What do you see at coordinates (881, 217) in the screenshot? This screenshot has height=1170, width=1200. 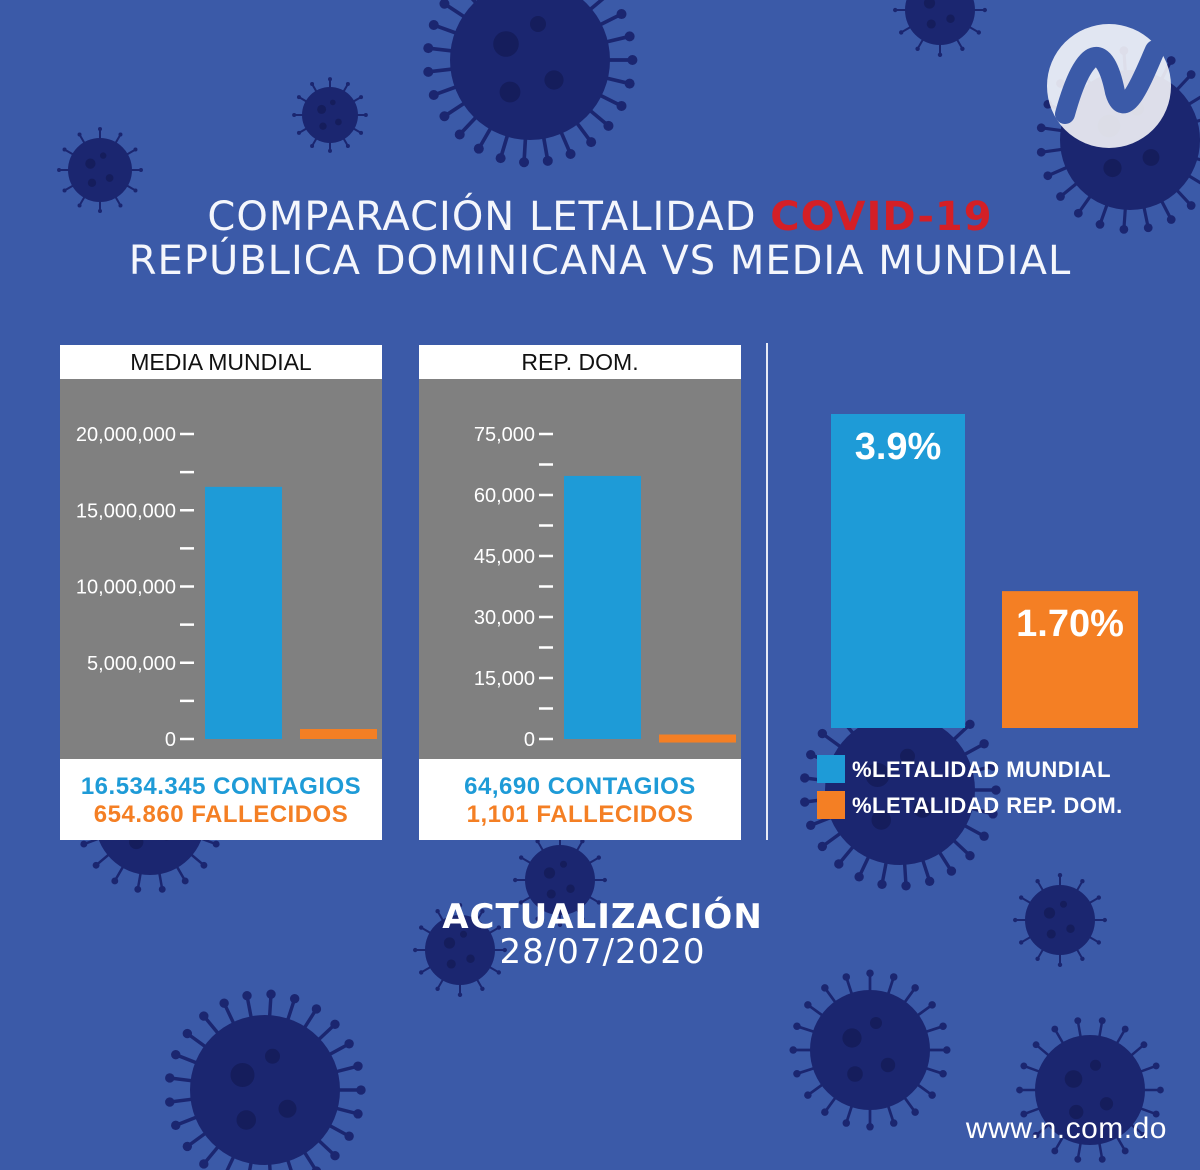 I see `title-highlight: COVID-19` at bounding box center [881, 217].